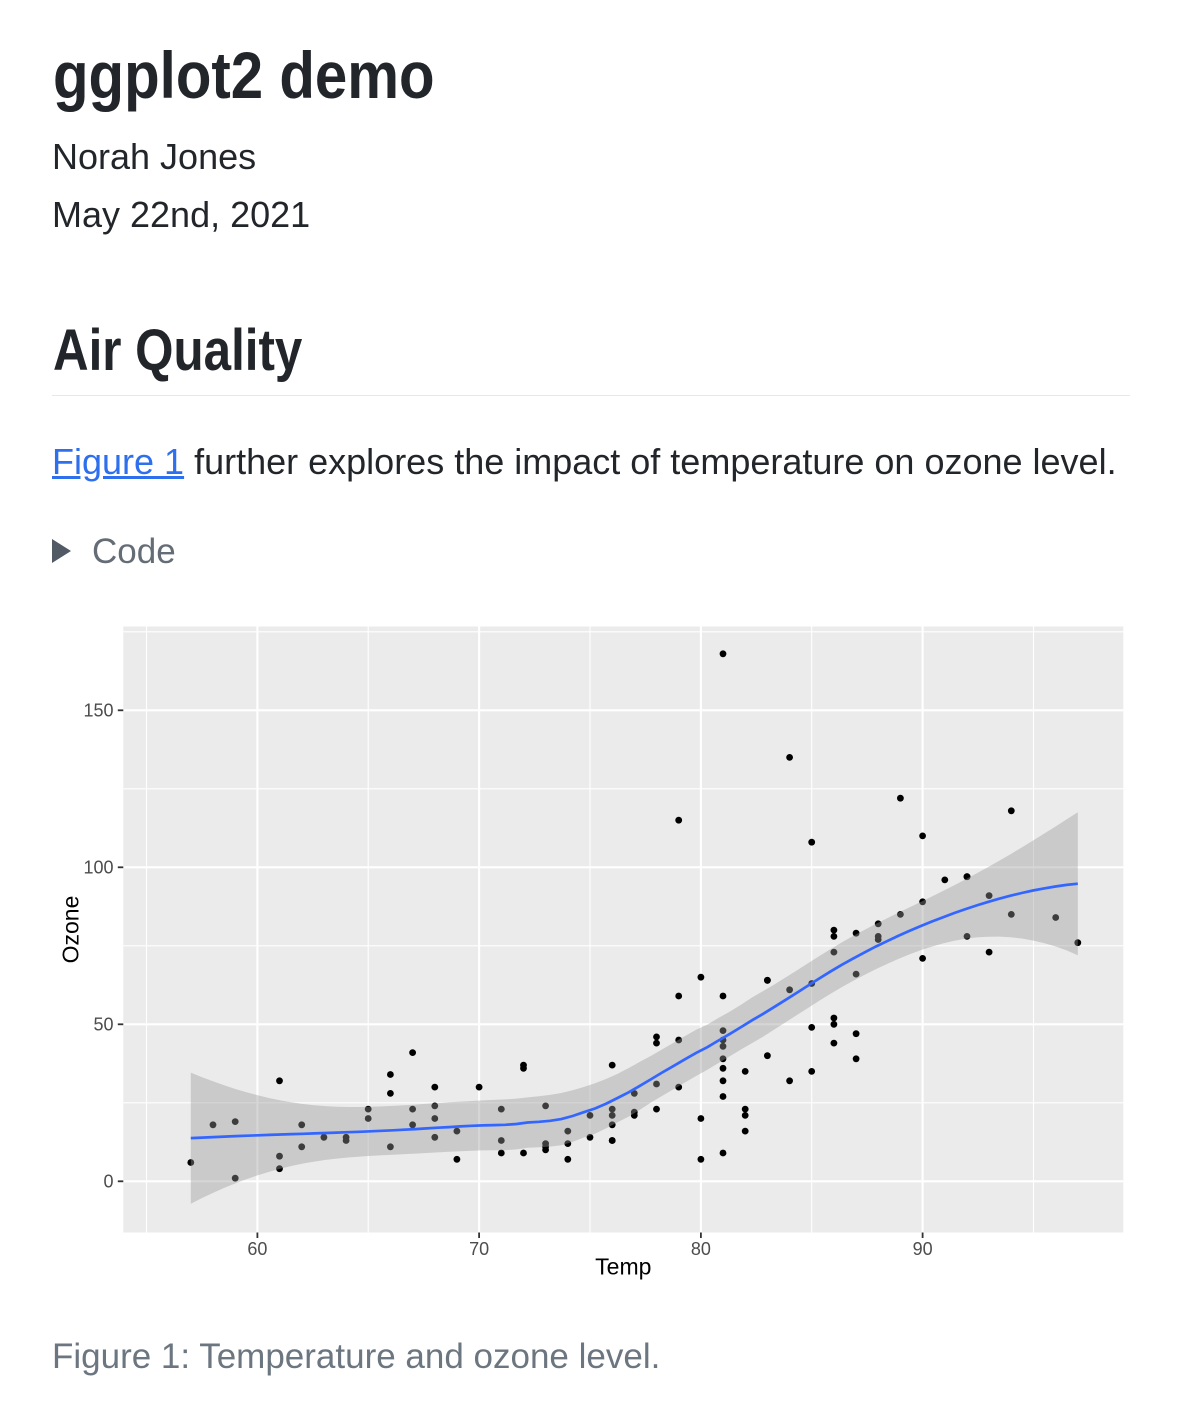  Describe the element at coordinates (98, 711) in the screenshot. I see `svg-text: 150` at that location.